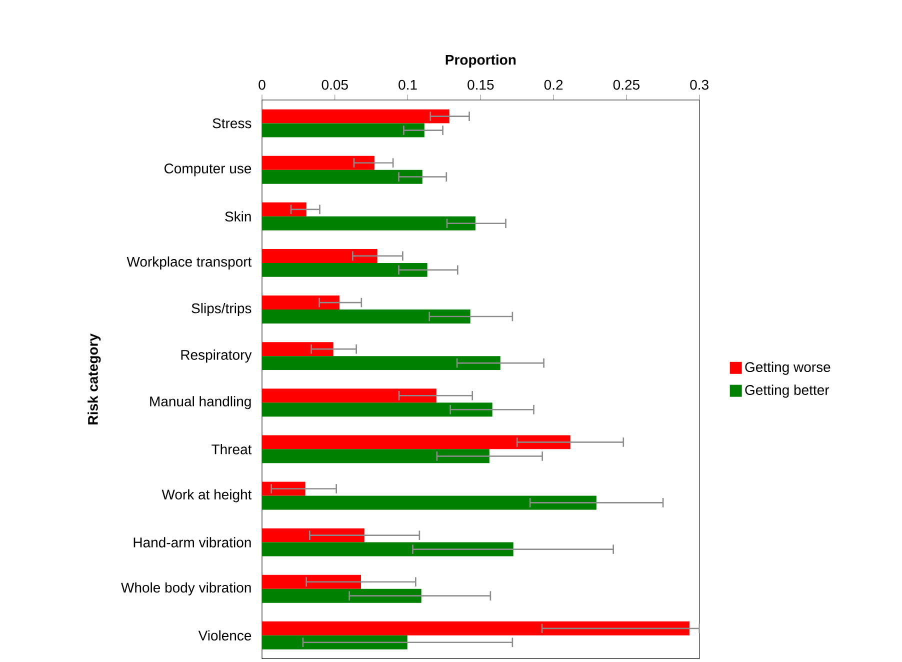 The image size is (902, 662). What do you see at coordinates (216, 356) in the screenshot?
I see `y-tick-label: Respiratory` at bounding box center [216, 356].